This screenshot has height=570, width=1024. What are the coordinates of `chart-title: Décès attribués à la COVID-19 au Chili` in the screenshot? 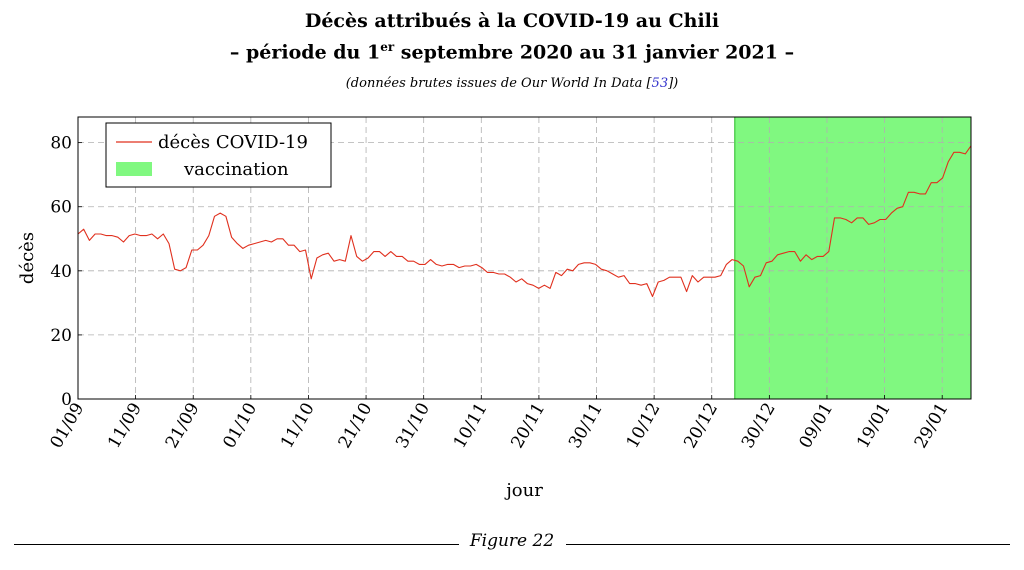 It's located at (512, 21).